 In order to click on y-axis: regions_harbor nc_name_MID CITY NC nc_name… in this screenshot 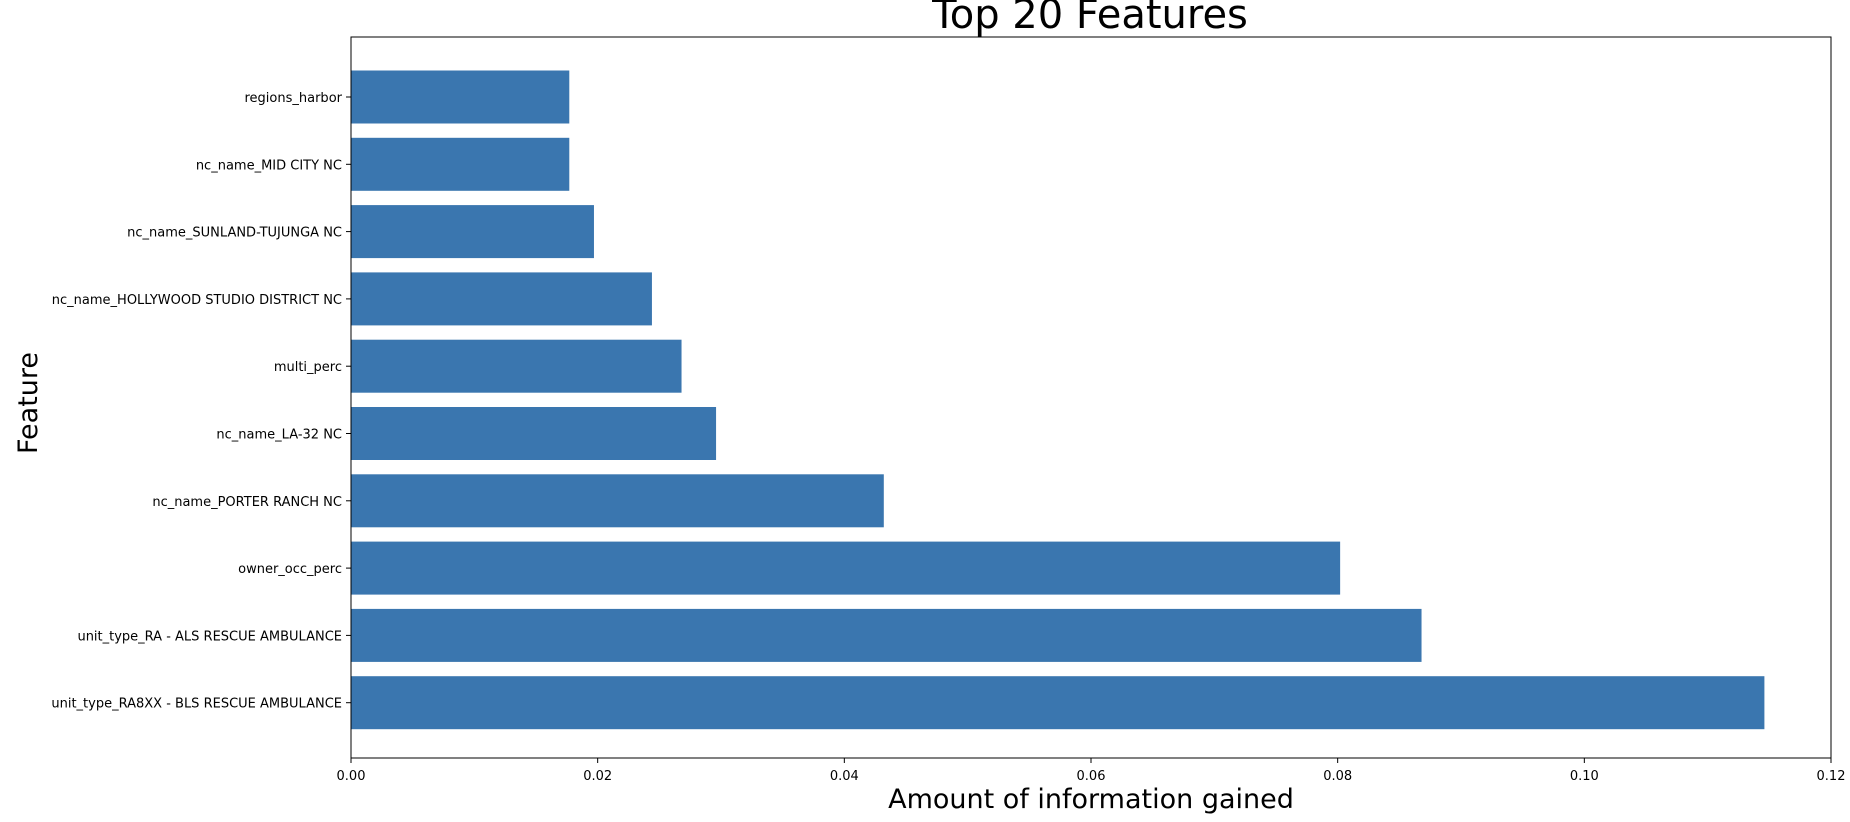, I will do `click(201, 401)`.